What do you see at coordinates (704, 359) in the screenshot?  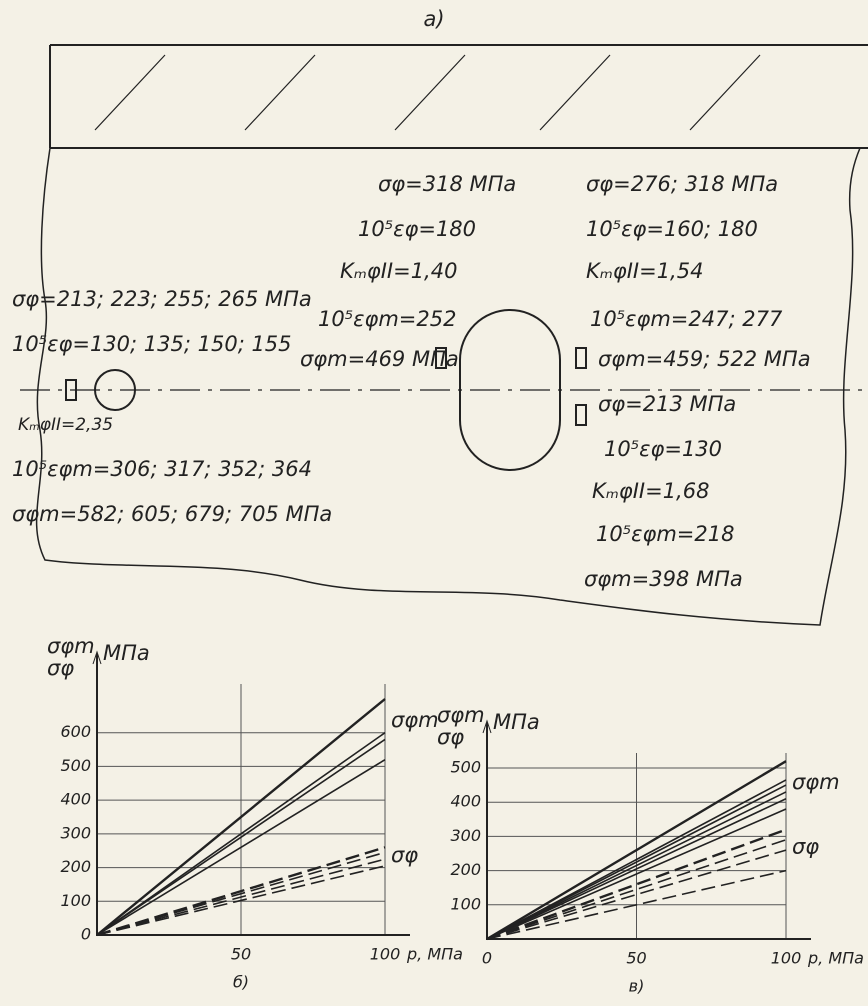 I see `annotation: σφm=459; 522 МПа` at bounding box center [704, 359].